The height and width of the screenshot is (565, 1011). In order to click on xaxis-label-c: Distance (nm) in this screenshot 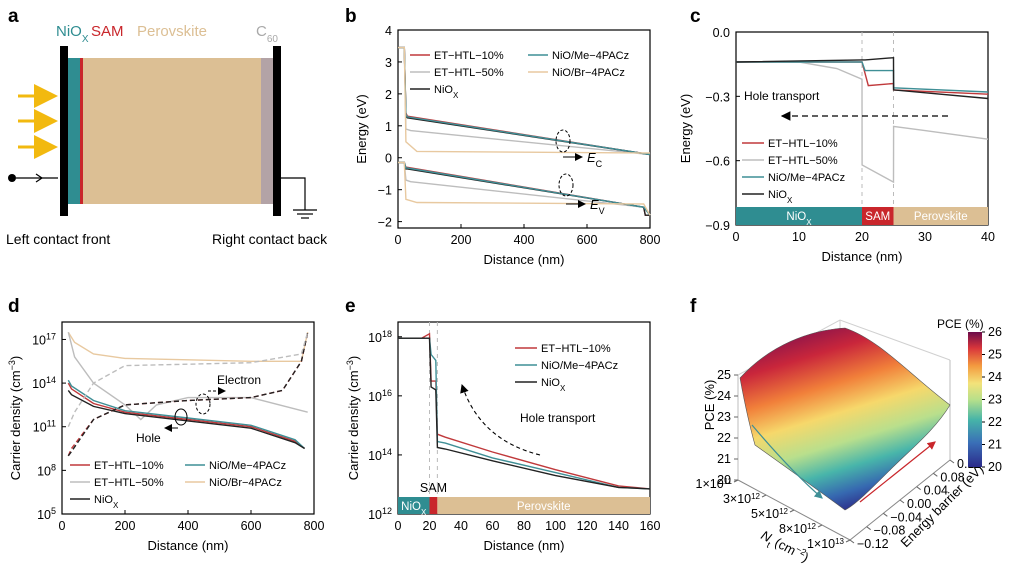, I will do `click(862, 256)`.